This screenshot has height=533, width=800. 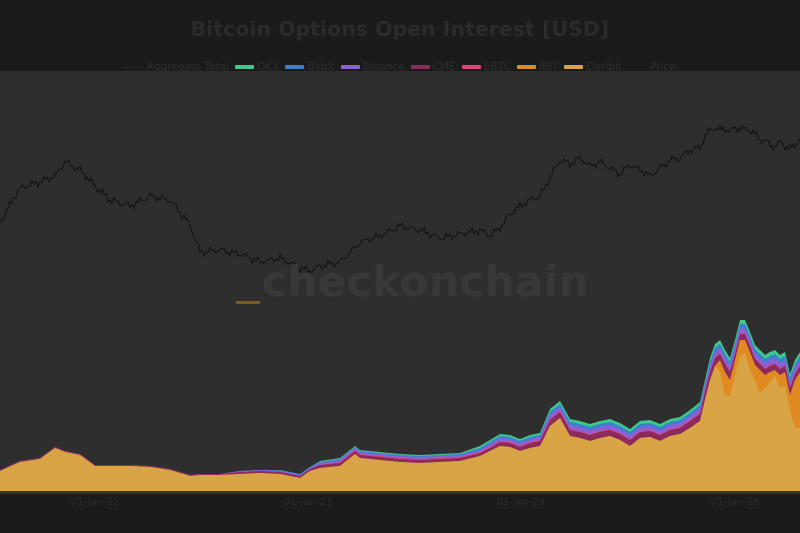 I want to click on legend-item-cme: CME, so click(x=433, y=67).